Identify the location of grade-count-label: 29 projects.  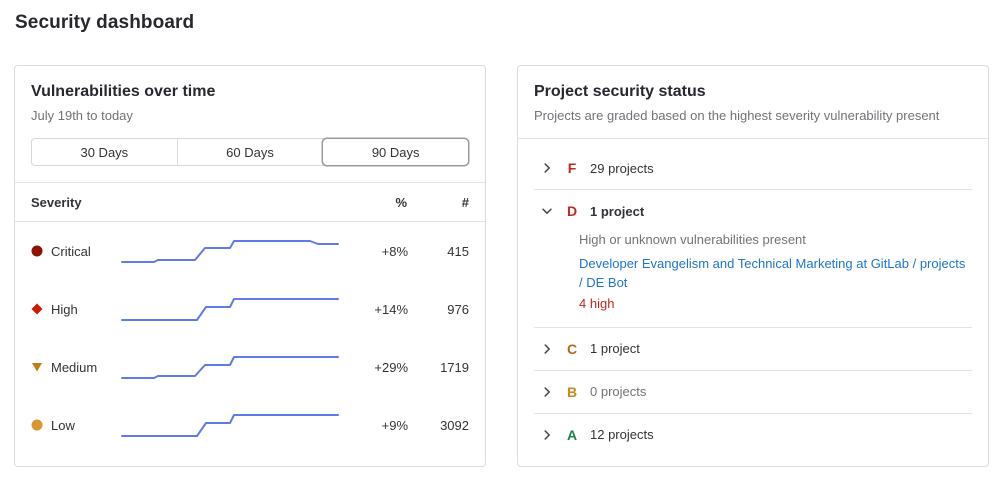
(622, 168).